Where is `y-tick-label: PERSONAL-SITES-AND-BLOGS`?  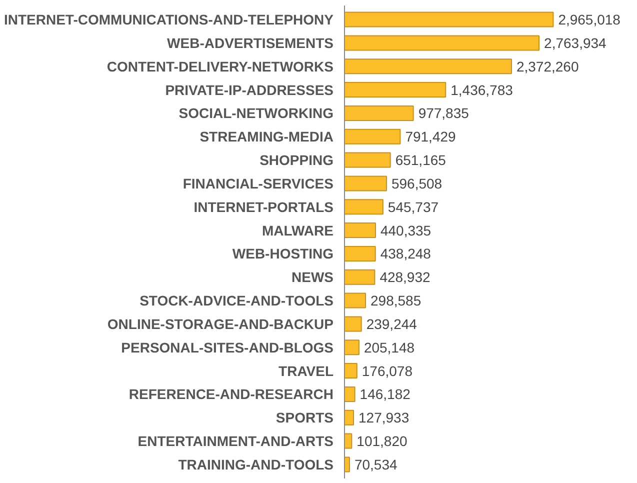 y-tick-label: PERSONAL-SITES-AND-BLOGS is located at coordinates (227, 347).